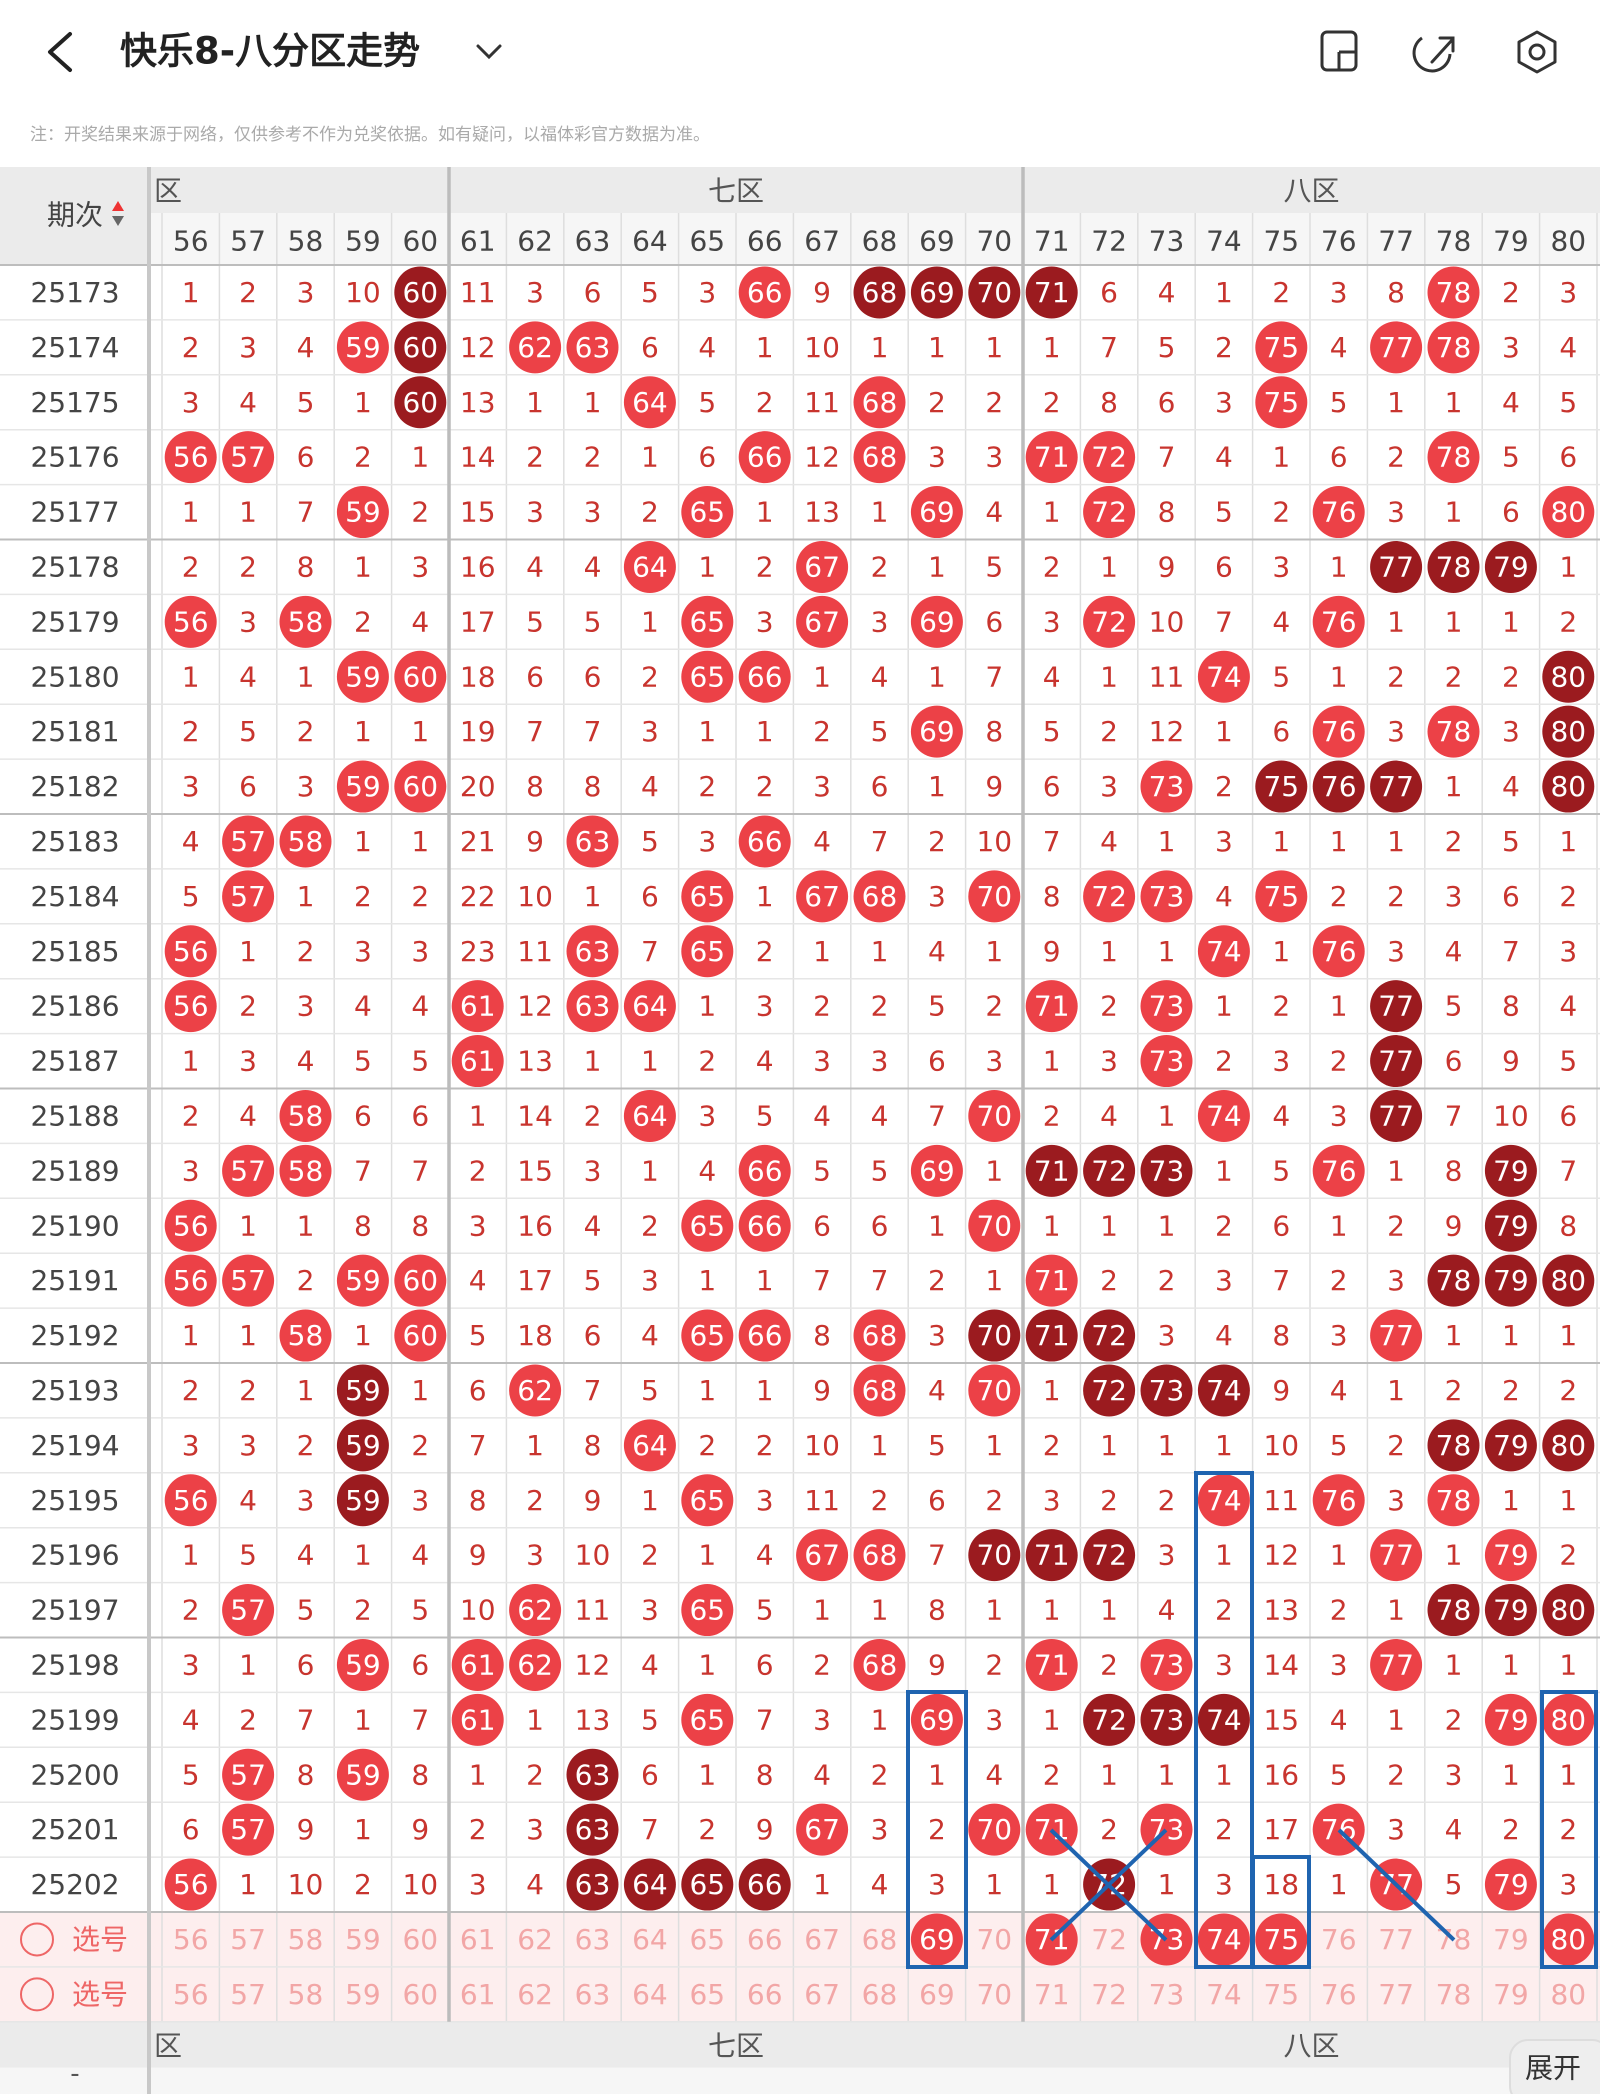  Describe the element at coordinates (1339, 51) in the screenshot. I see `layout-icon` at that location.